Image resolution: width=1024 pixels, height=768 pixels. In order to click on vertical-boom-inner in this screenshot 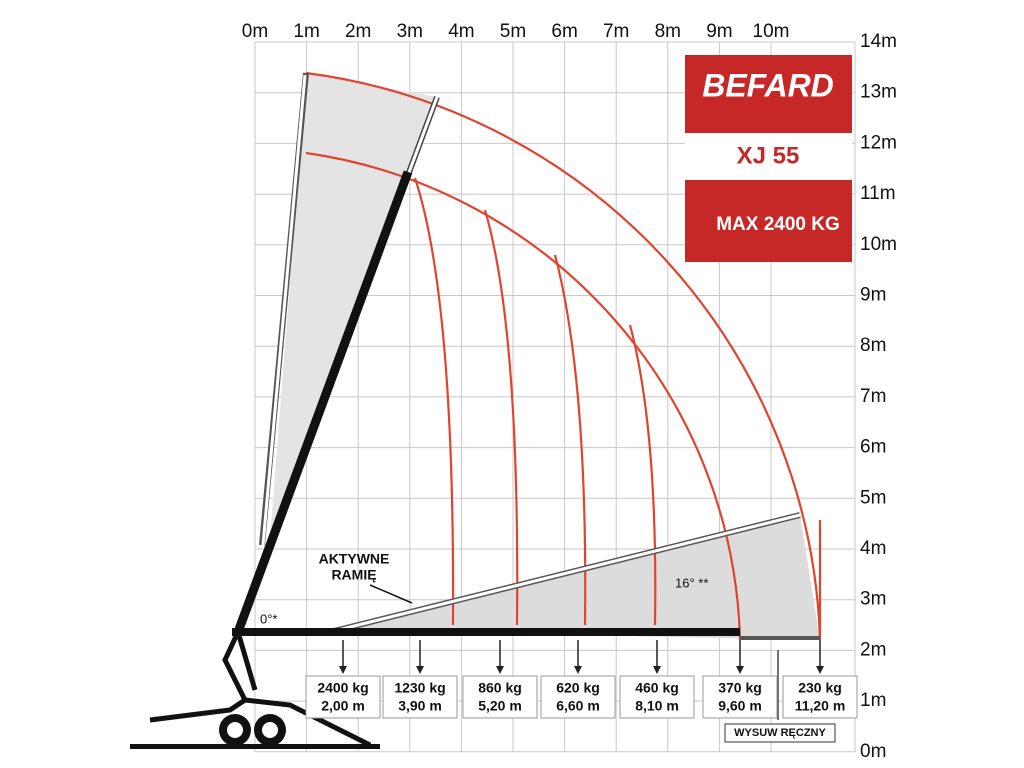, I will do `click(284, 310)`.